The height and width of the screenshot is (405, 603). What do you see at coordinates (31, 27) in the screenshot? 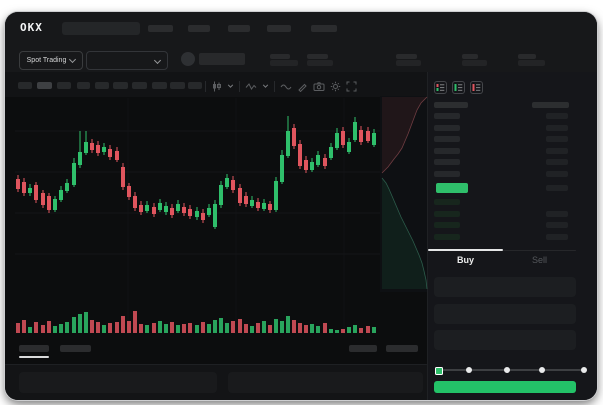
I see `okx-logo: OKX` at bounding box center [31, 27].